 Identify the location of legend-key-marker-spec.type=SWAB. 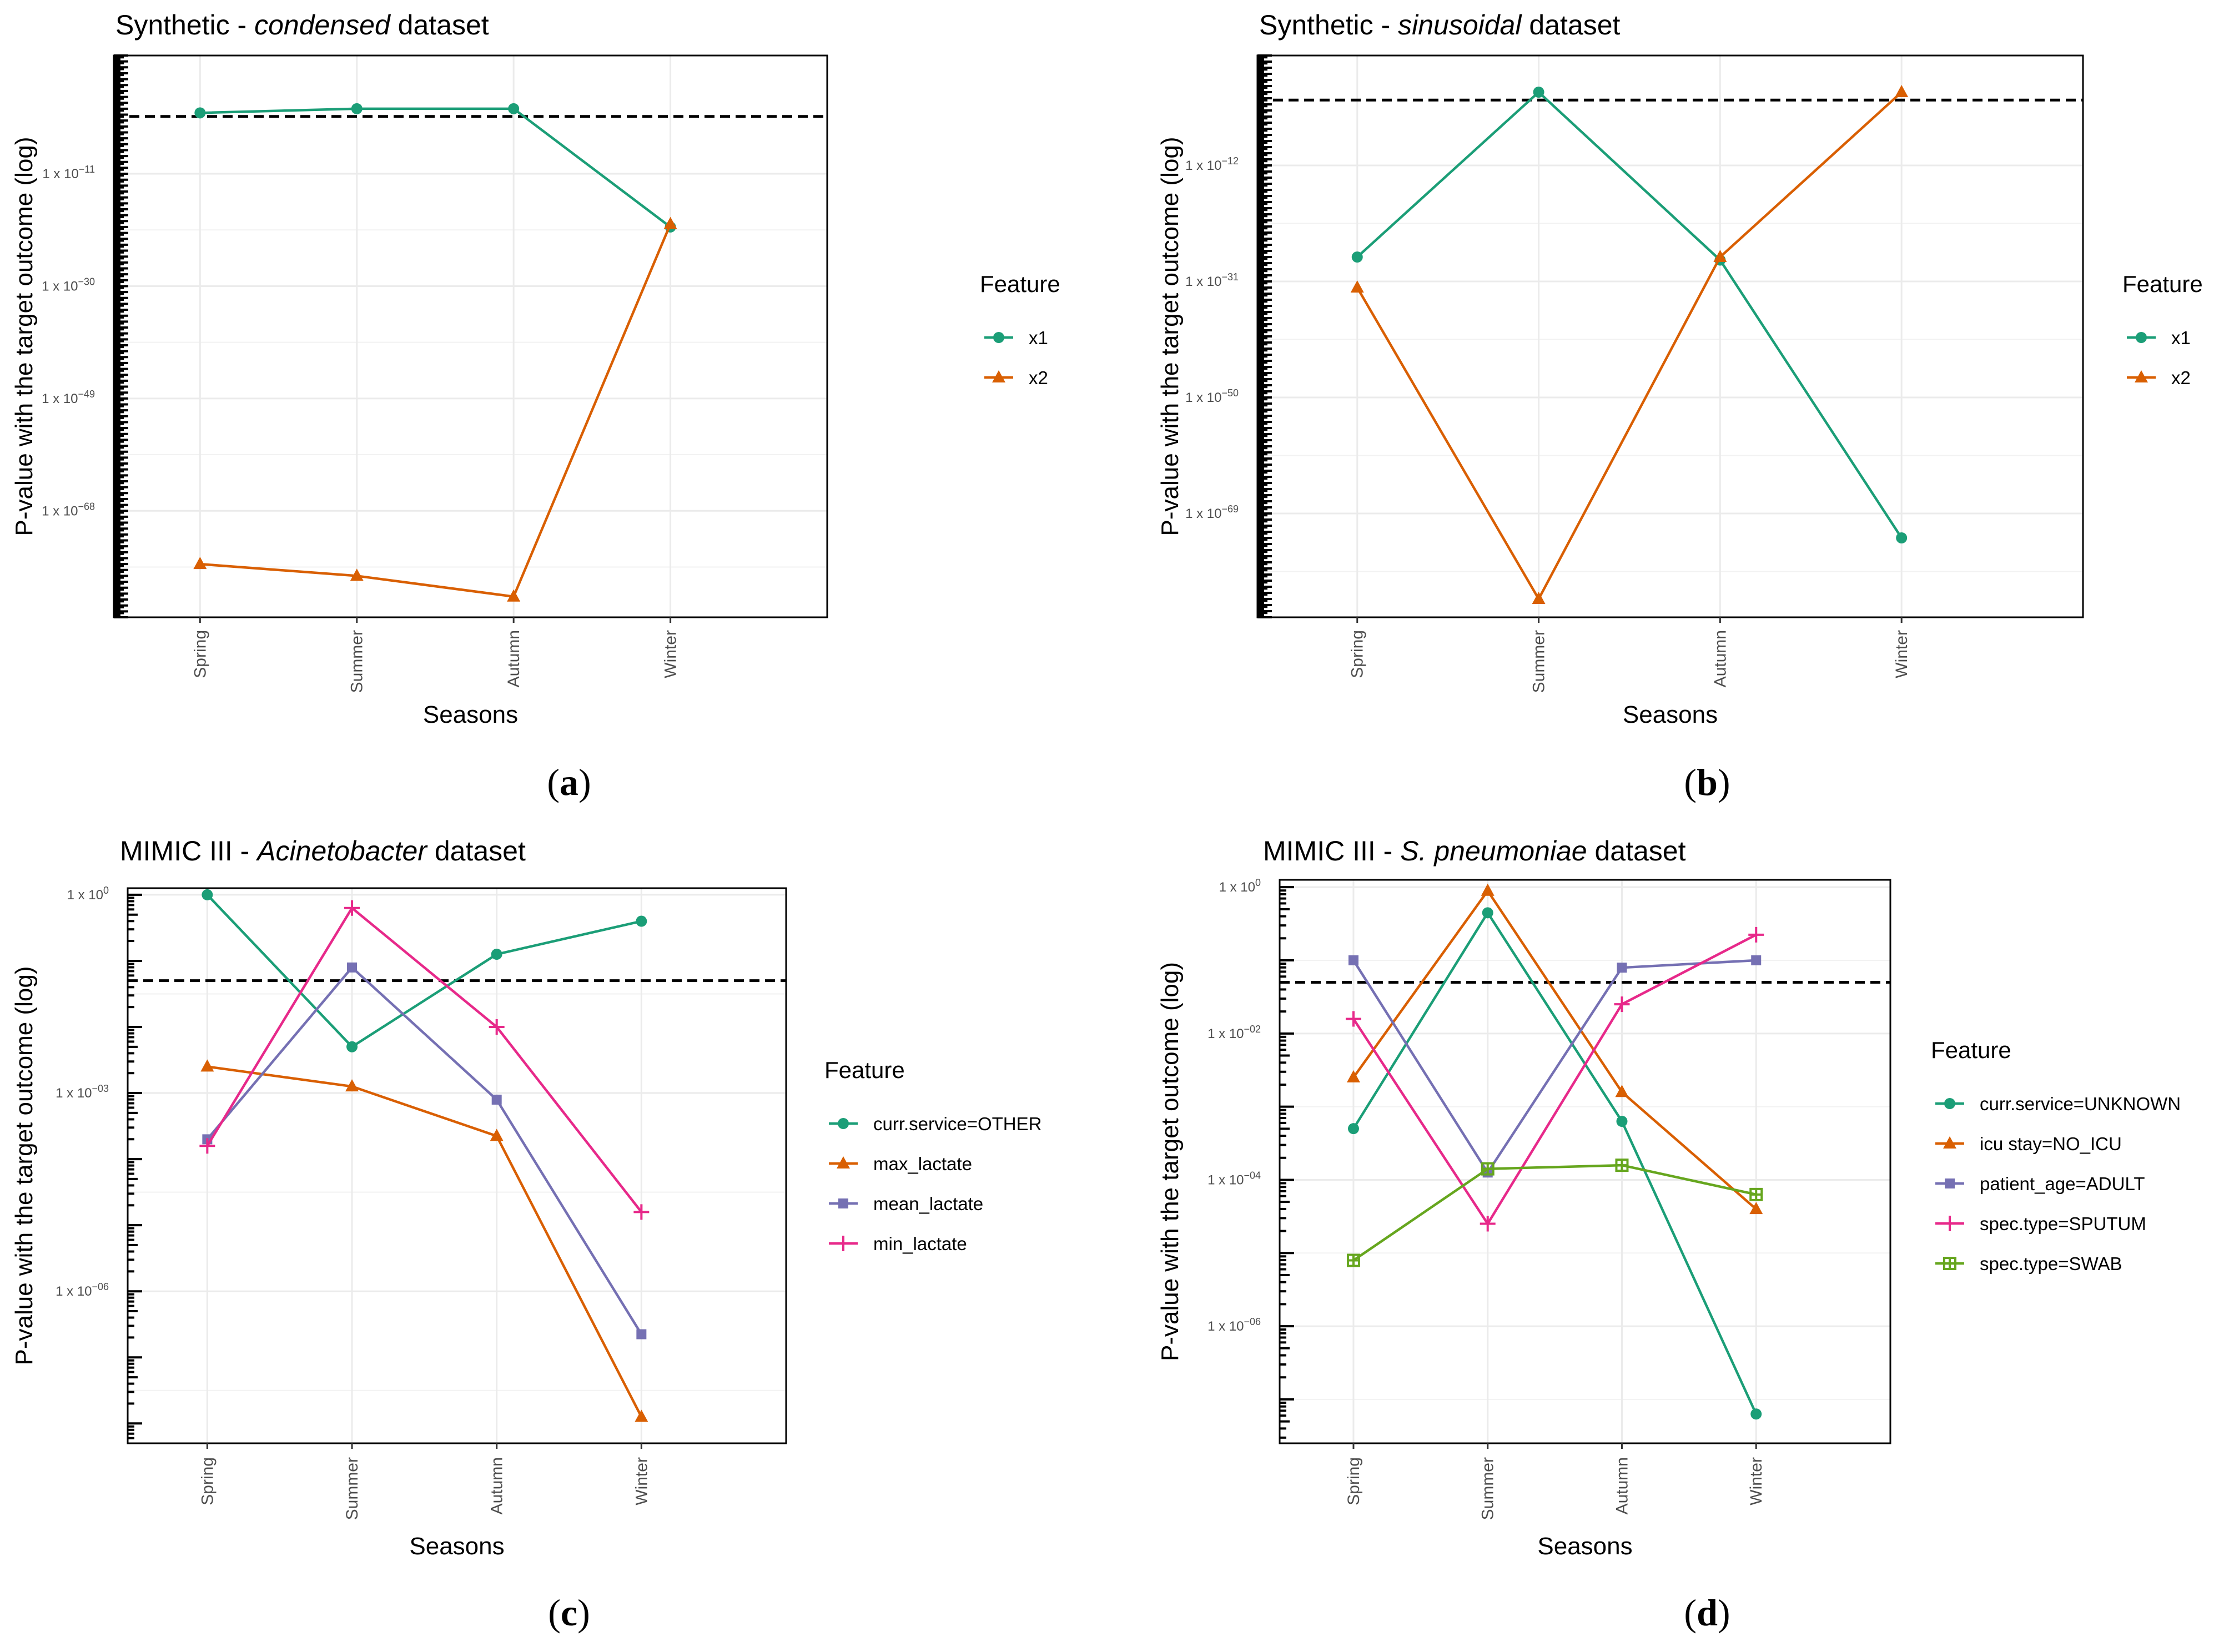
(1949, 1263).